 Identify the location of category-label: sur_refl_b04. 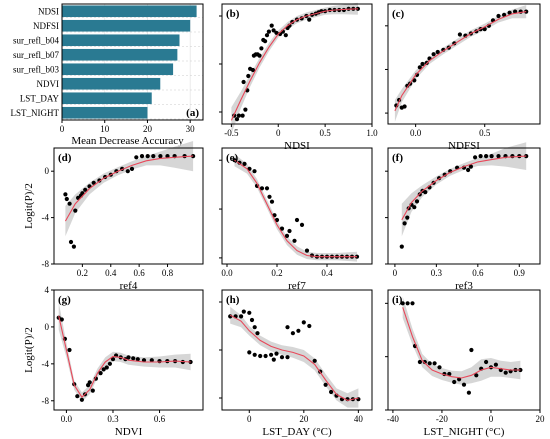
(36, 40).